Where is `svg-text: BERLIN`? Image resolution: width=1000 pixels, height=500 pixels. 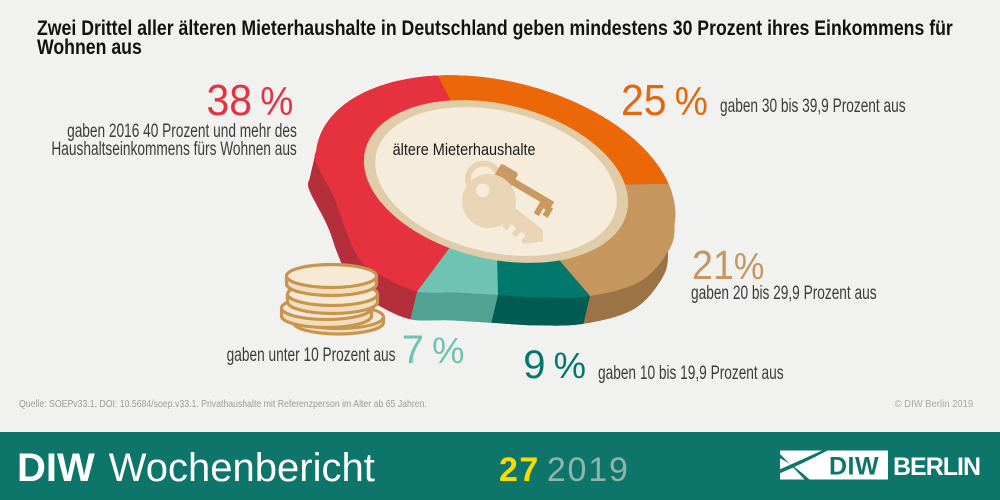 svg-text: BERLIN is located at coordinates (936, 467).